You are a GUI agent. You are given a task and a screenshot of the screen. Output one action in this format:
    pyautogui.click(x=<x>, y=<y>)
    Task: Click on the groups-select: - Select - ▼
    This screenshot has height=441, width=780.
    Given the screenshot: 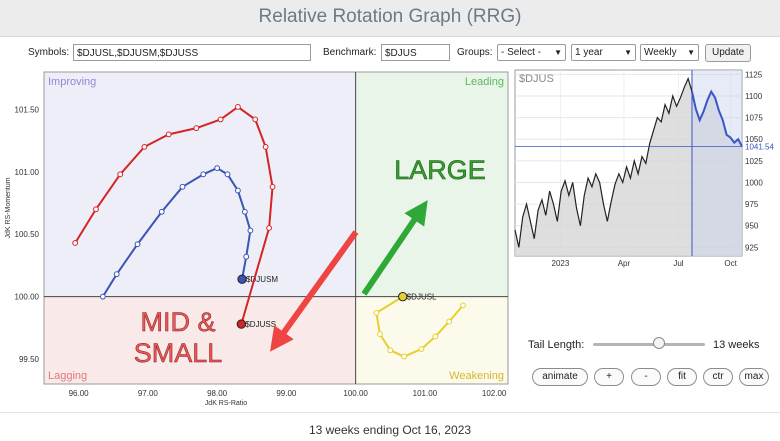 What is the action you would take?
    pyautogui.click(x=531, y=52)
    